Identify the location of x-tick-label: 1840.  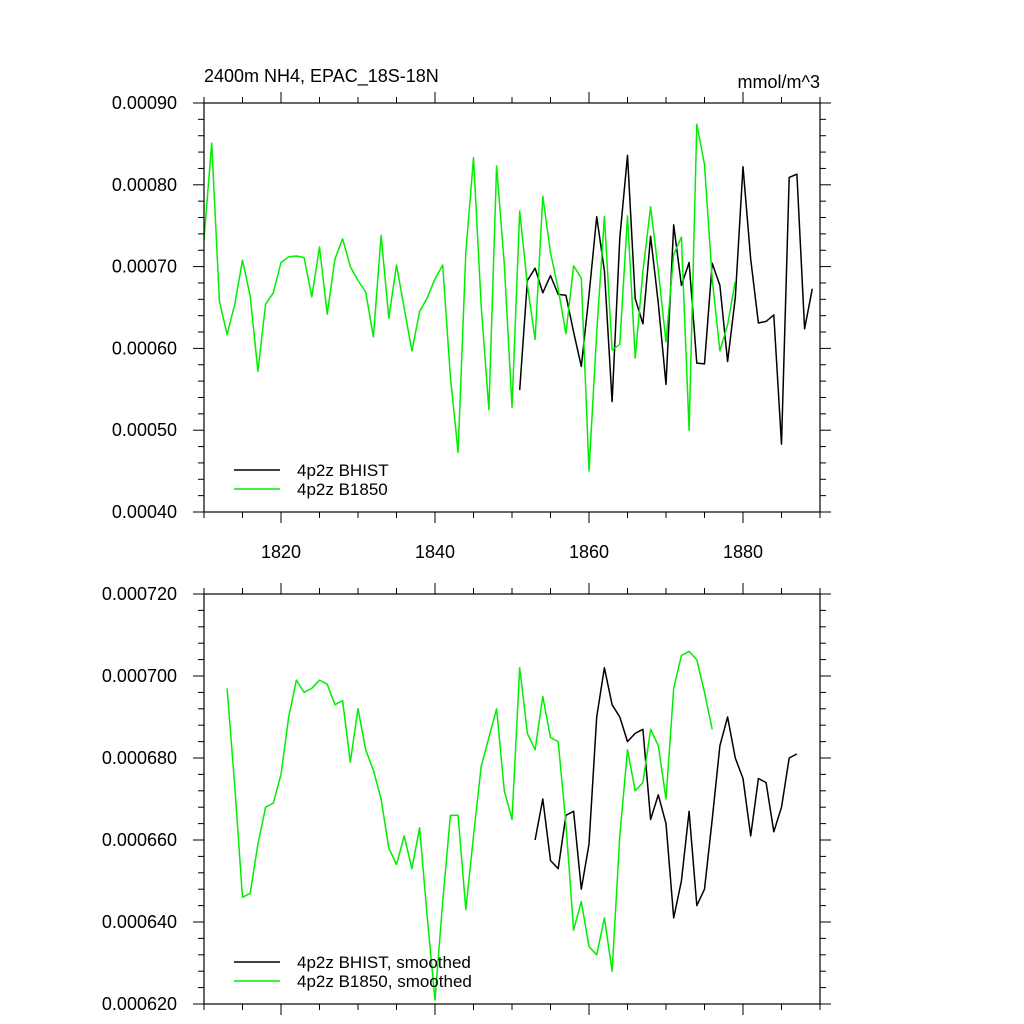
(435, 552).